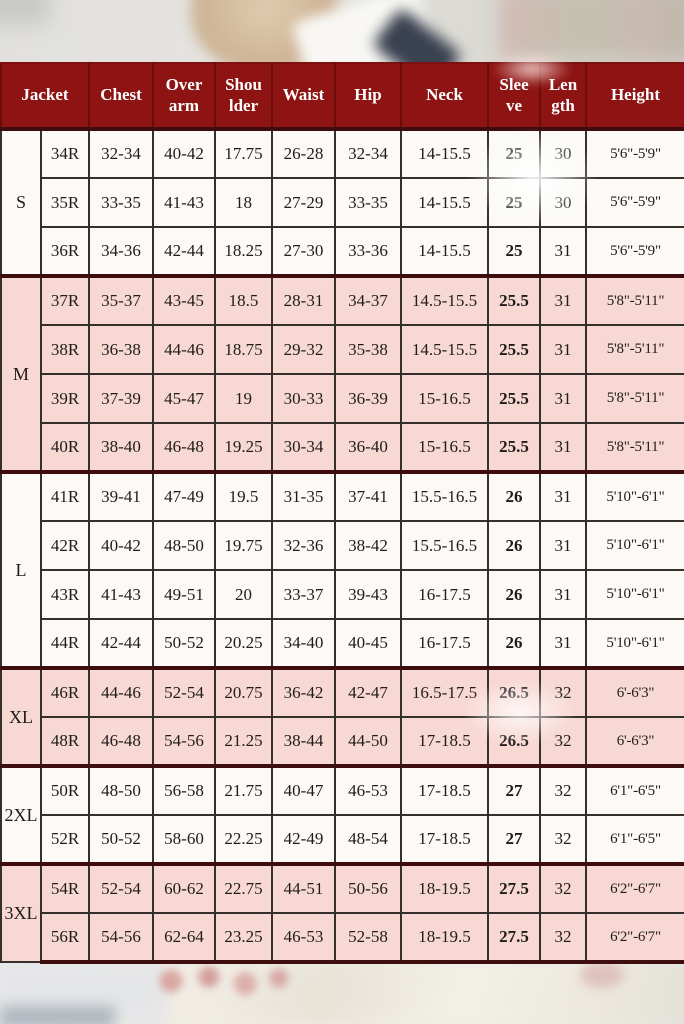  I want to click on table-cell: 23.25, so click(243, 938).